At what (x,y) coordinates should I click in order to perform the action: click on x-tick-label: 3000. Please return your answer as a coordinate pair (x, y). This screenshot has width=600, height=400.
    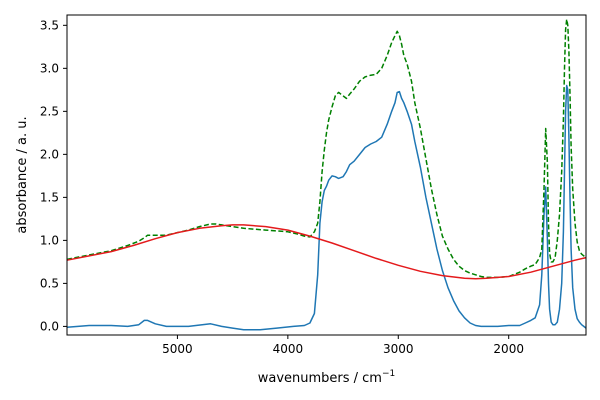
    Looking at the image, I should click on (398, 349).